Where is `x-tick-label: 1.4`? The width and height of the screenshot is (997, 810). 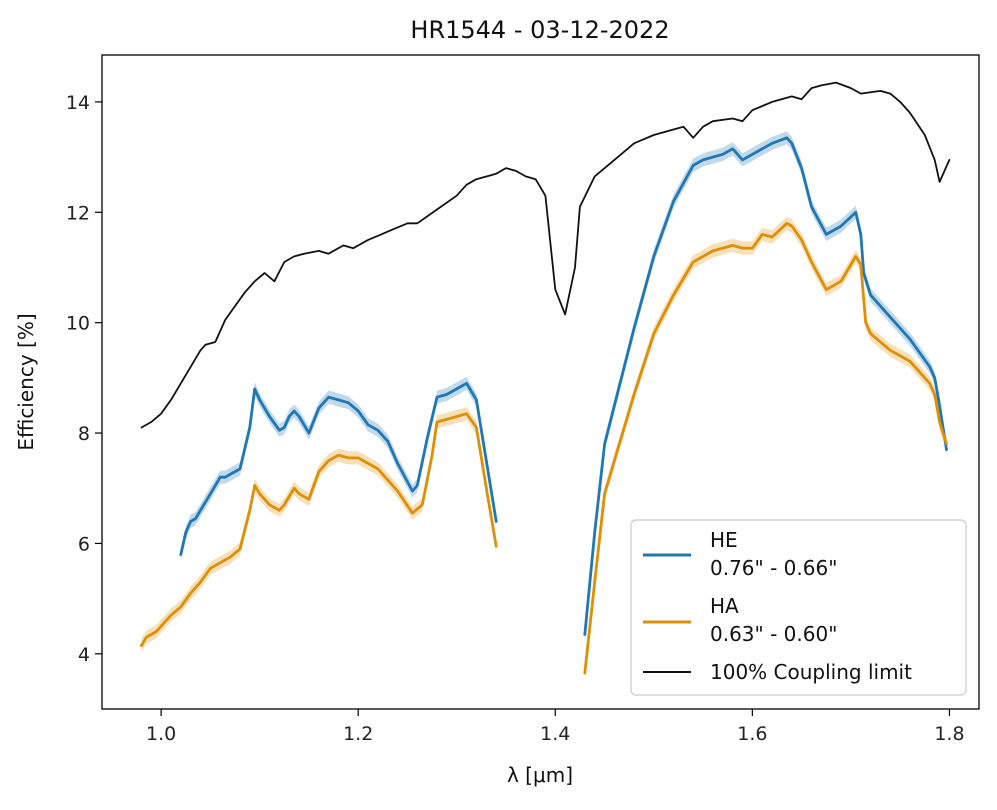 x-tick-label: 1.4 is located at coordinates (555, 734).